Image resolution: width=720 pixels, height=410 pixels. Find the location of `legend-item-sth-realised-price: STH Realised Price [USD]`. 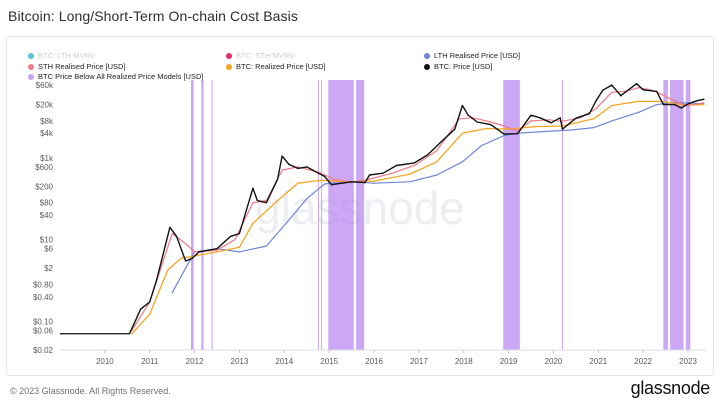

legend-item-sth-realised-price: STH Realised Price [USD] is located at coordinates (77, 67).